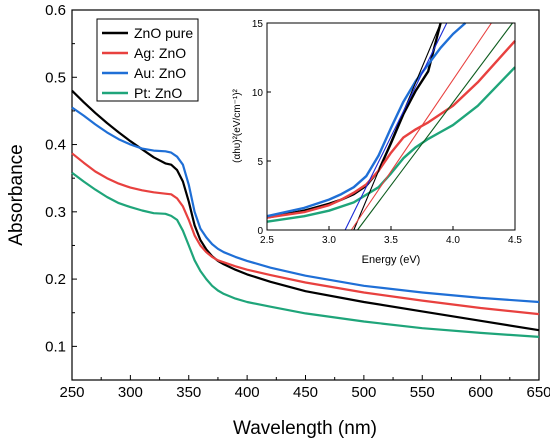 Image resolution: width=550 pixels, height=441 pixels. I want to click on main-x-tick-label: 450, so click(305, 392).